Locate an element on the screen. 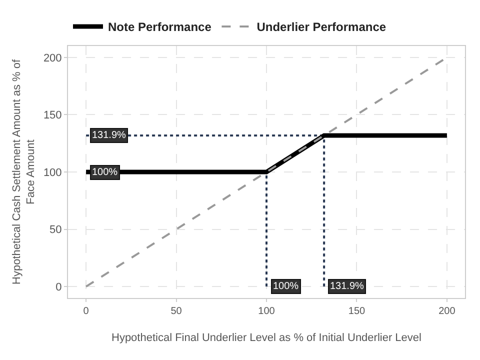 This screenshot has height=360, width=480. y-tick-label: 150 is located at coordinates (52, 116).